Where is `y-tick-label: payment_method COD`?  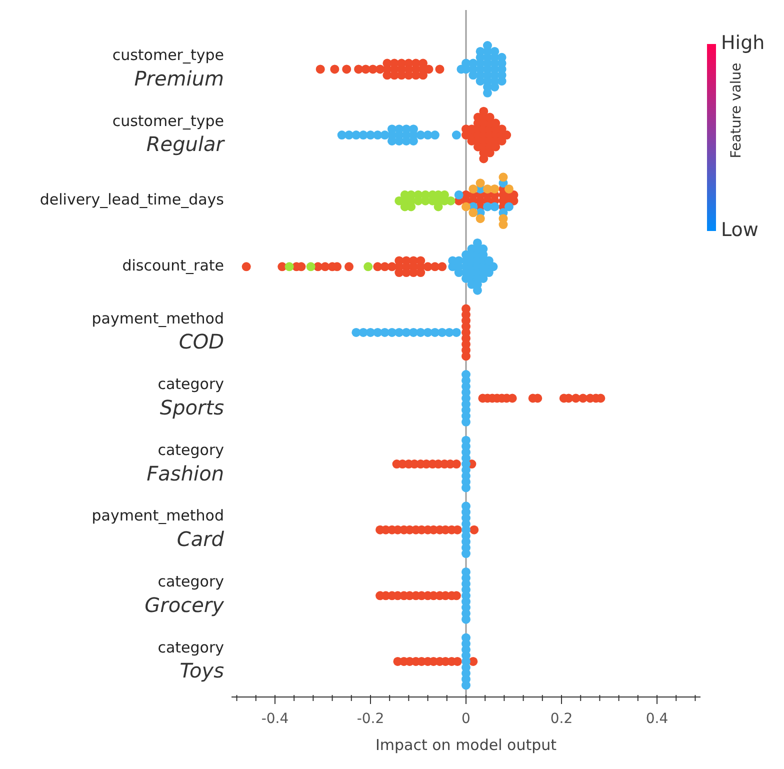 y-tick-label: payment_method COD is located at coordinates (158, 331).